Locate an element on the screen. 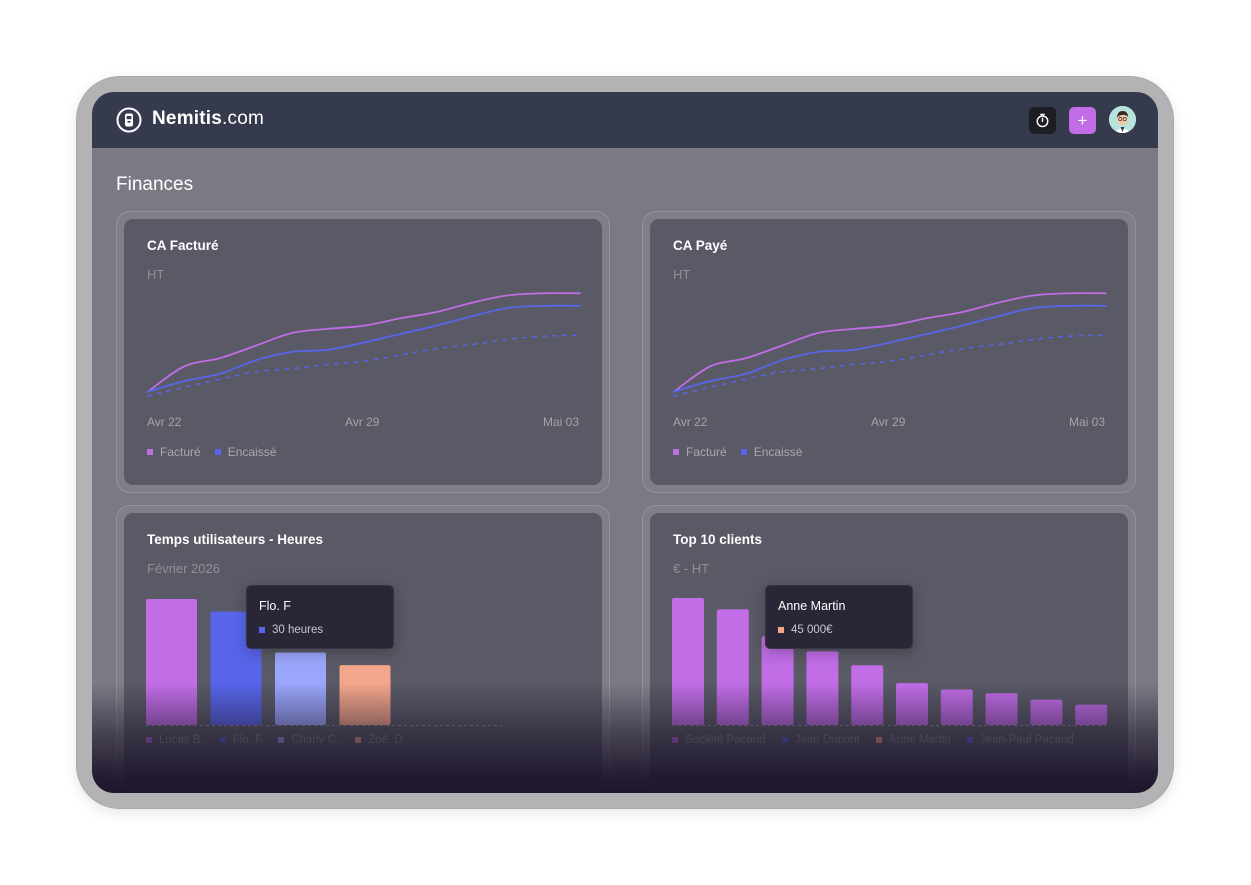  tooltip-value-text: 45 000€ is located at coordinates (812, 630).